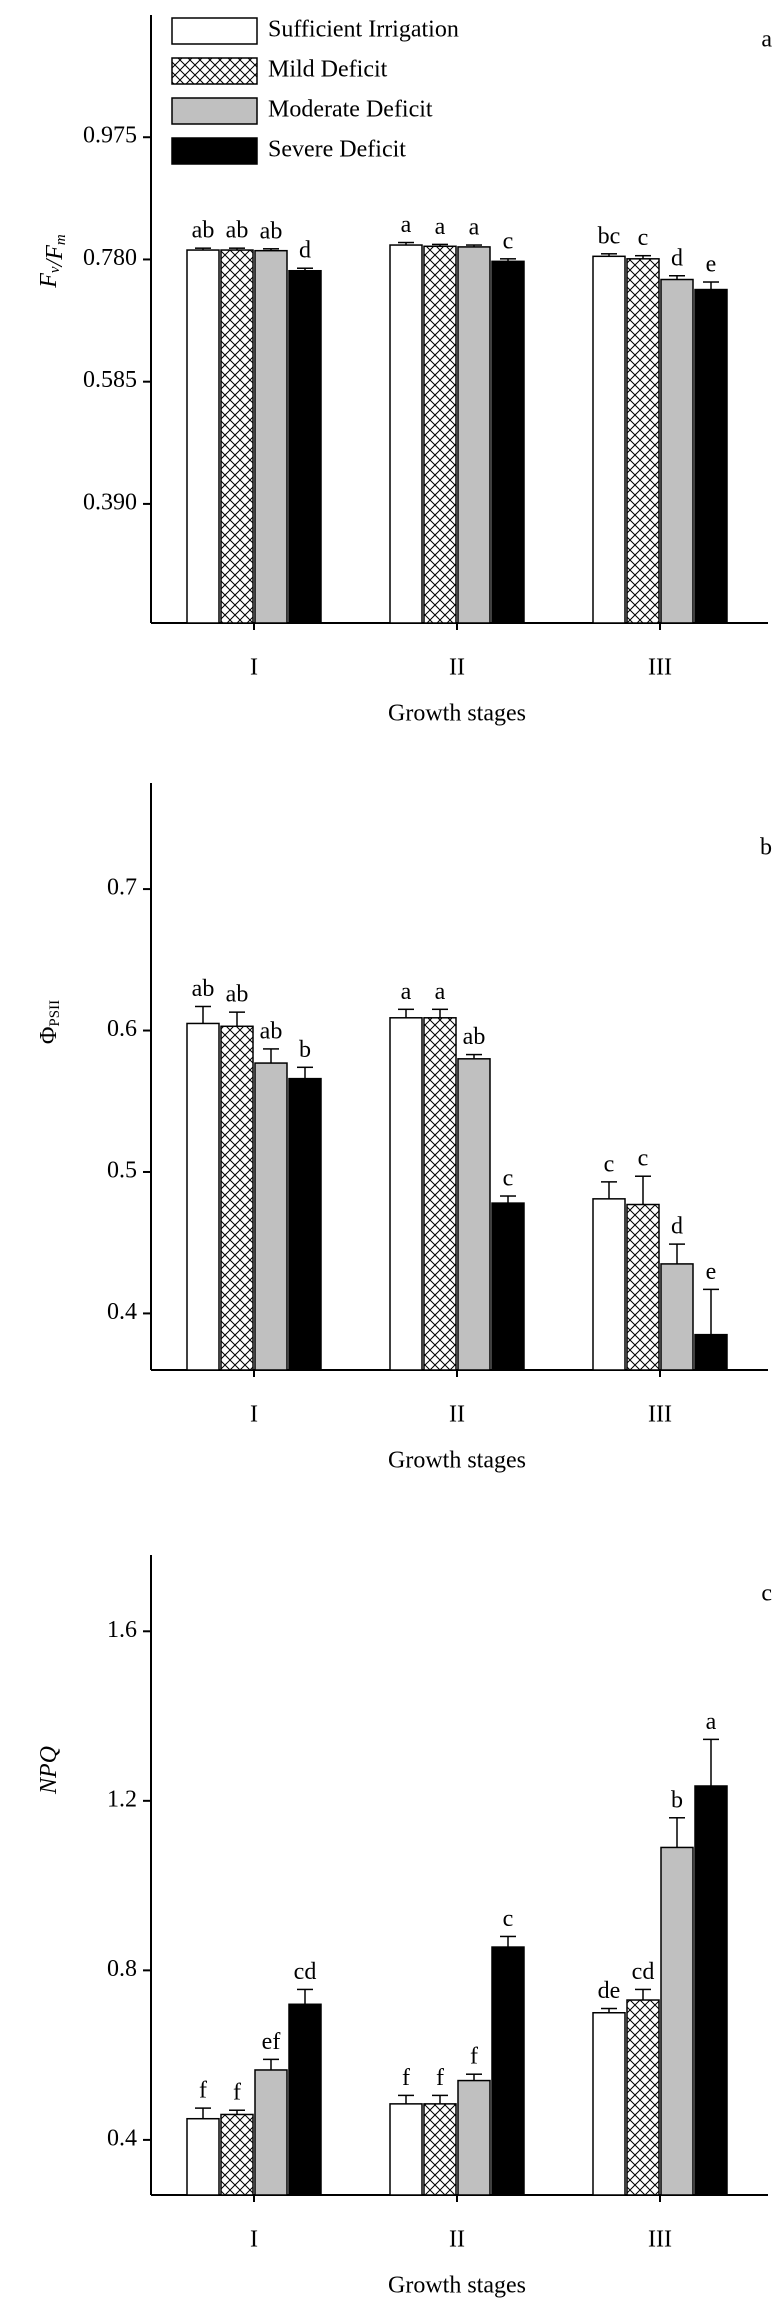  What do you see at coordinates (122, 1630) in the screenshot?
I see `y-tick-label: 1.6` at bounding box center [122, 1630].